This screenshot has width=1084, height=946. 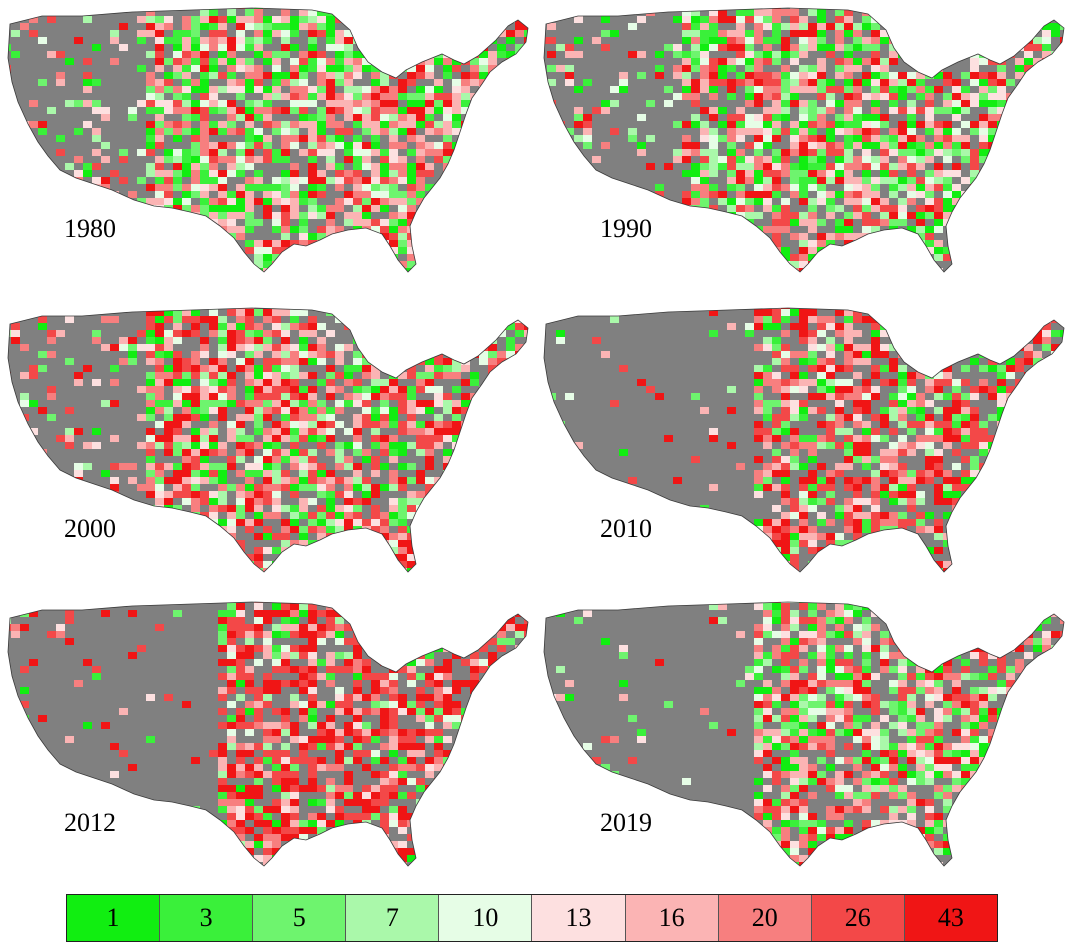 I want to click on us-county-map, so click(x=268, y=440).